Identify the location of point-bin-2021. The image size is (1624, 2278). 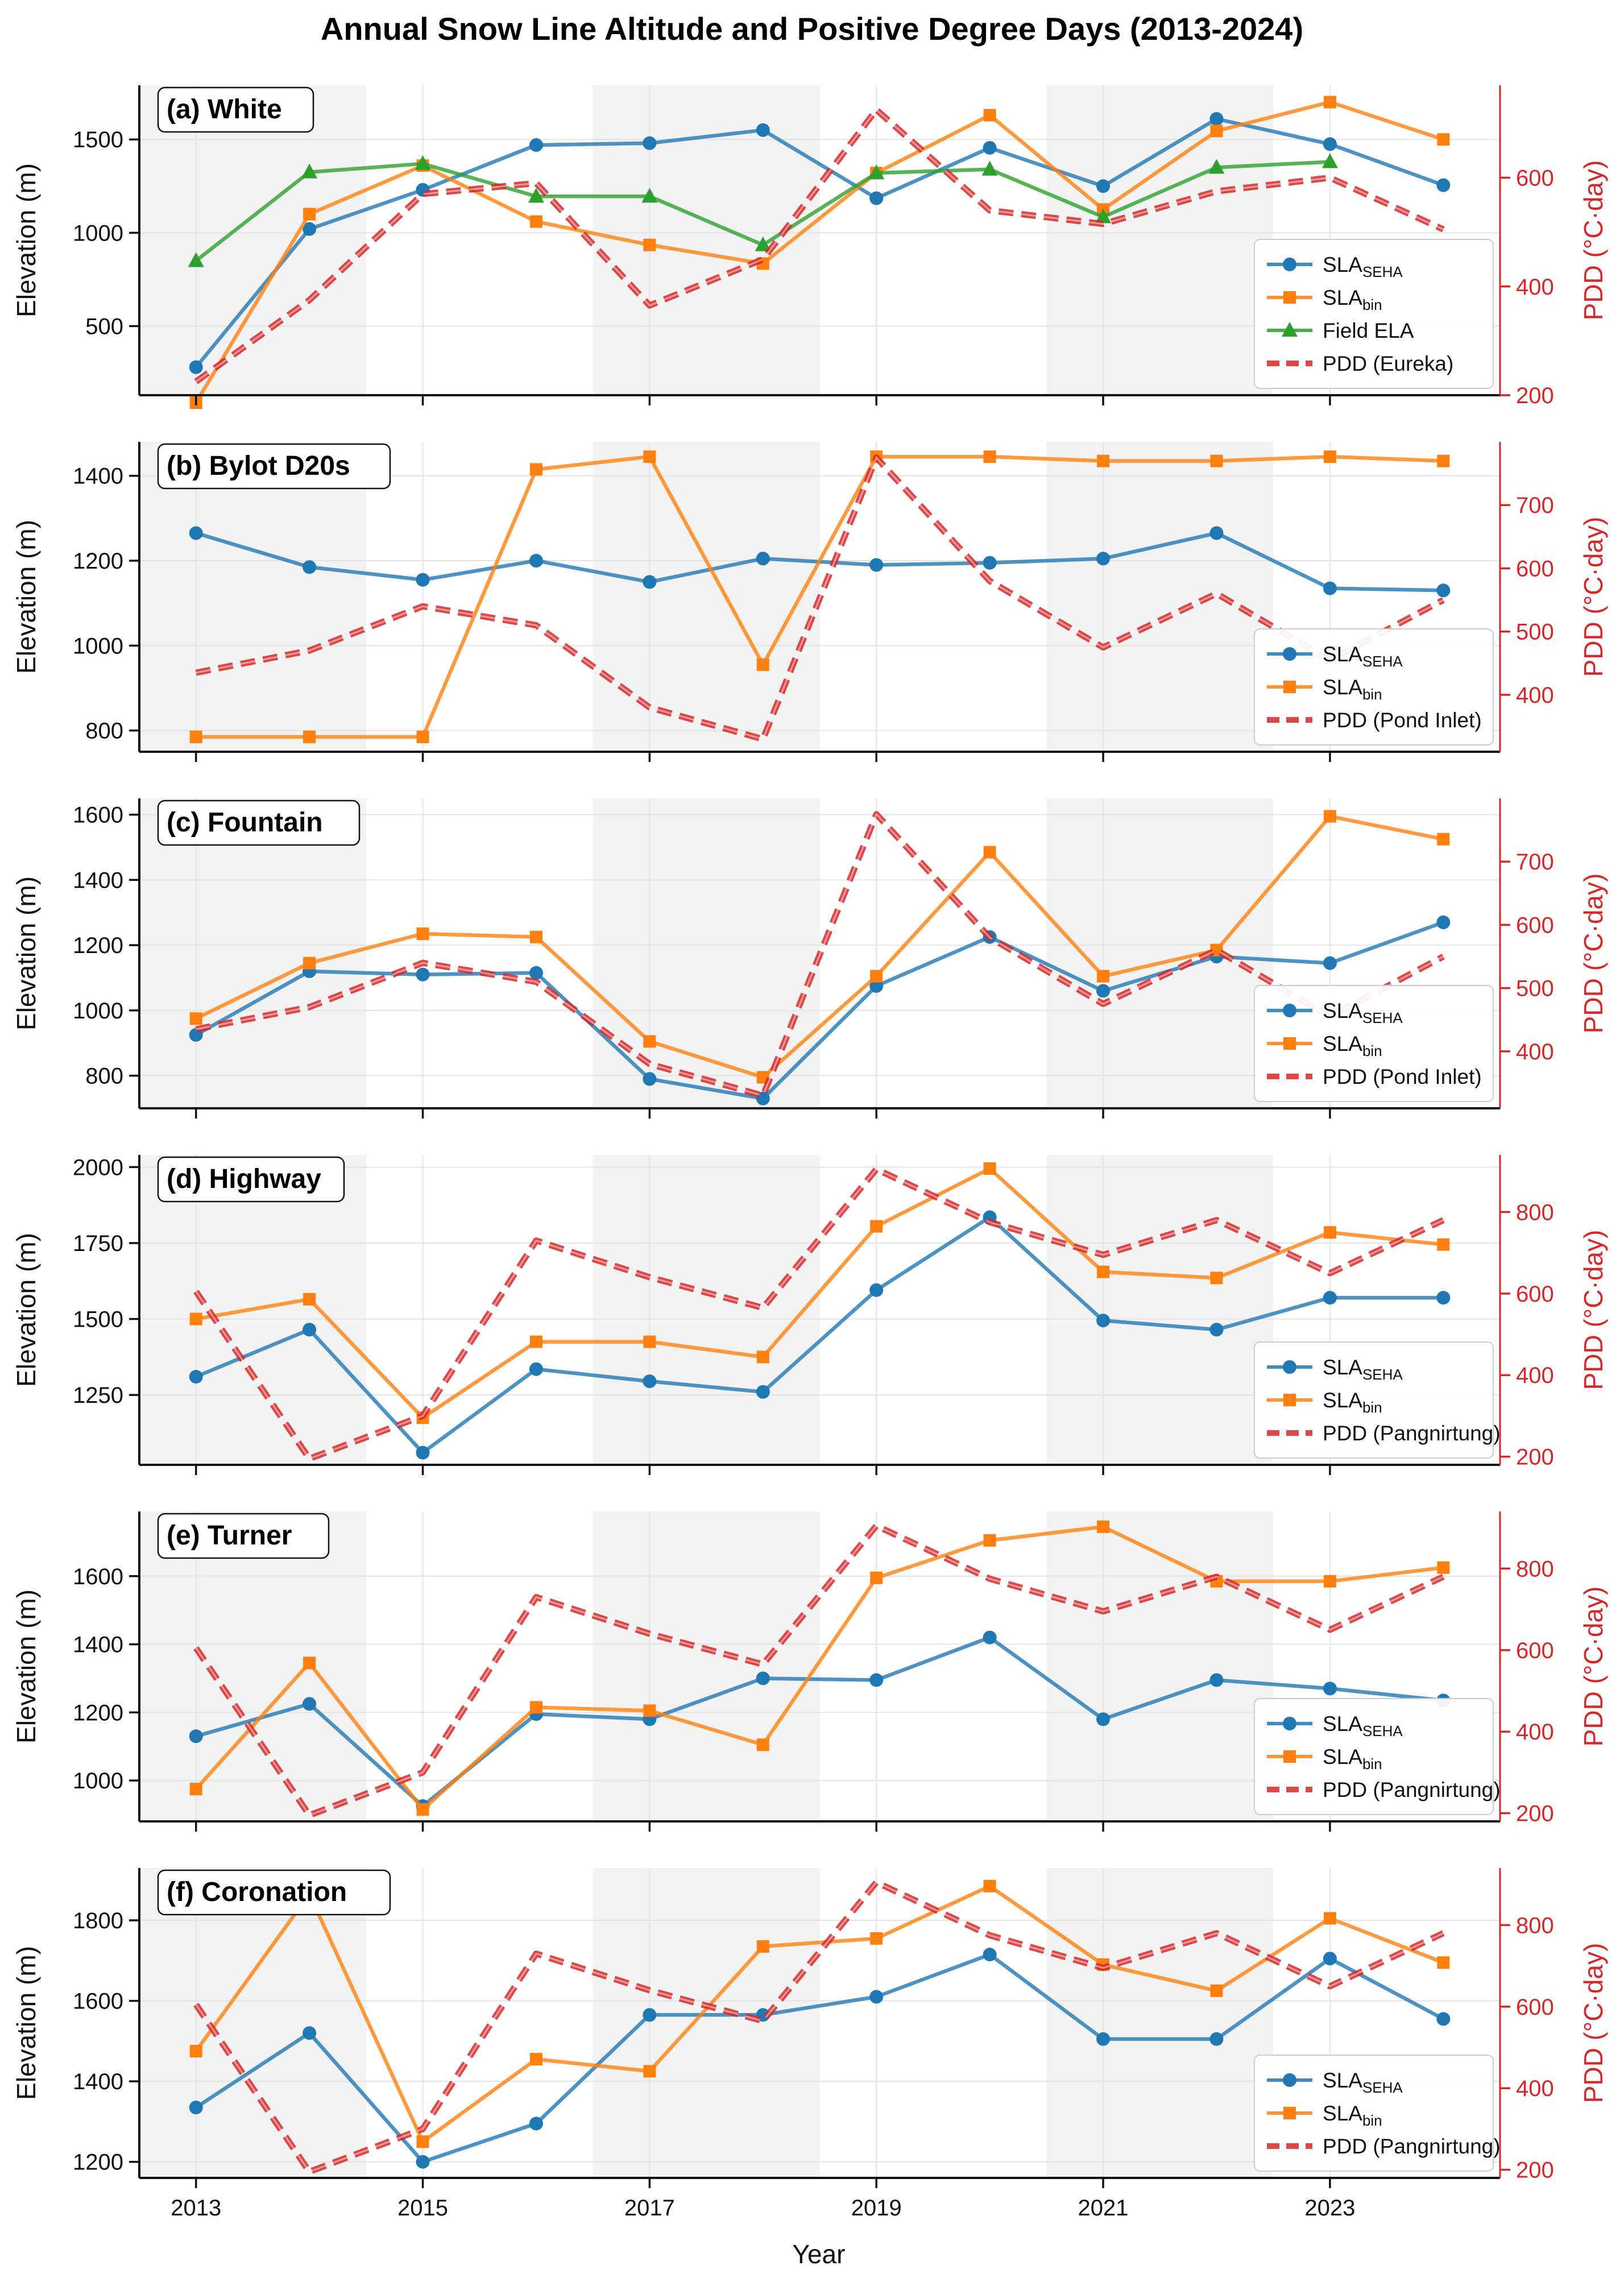
(1103, 1526).